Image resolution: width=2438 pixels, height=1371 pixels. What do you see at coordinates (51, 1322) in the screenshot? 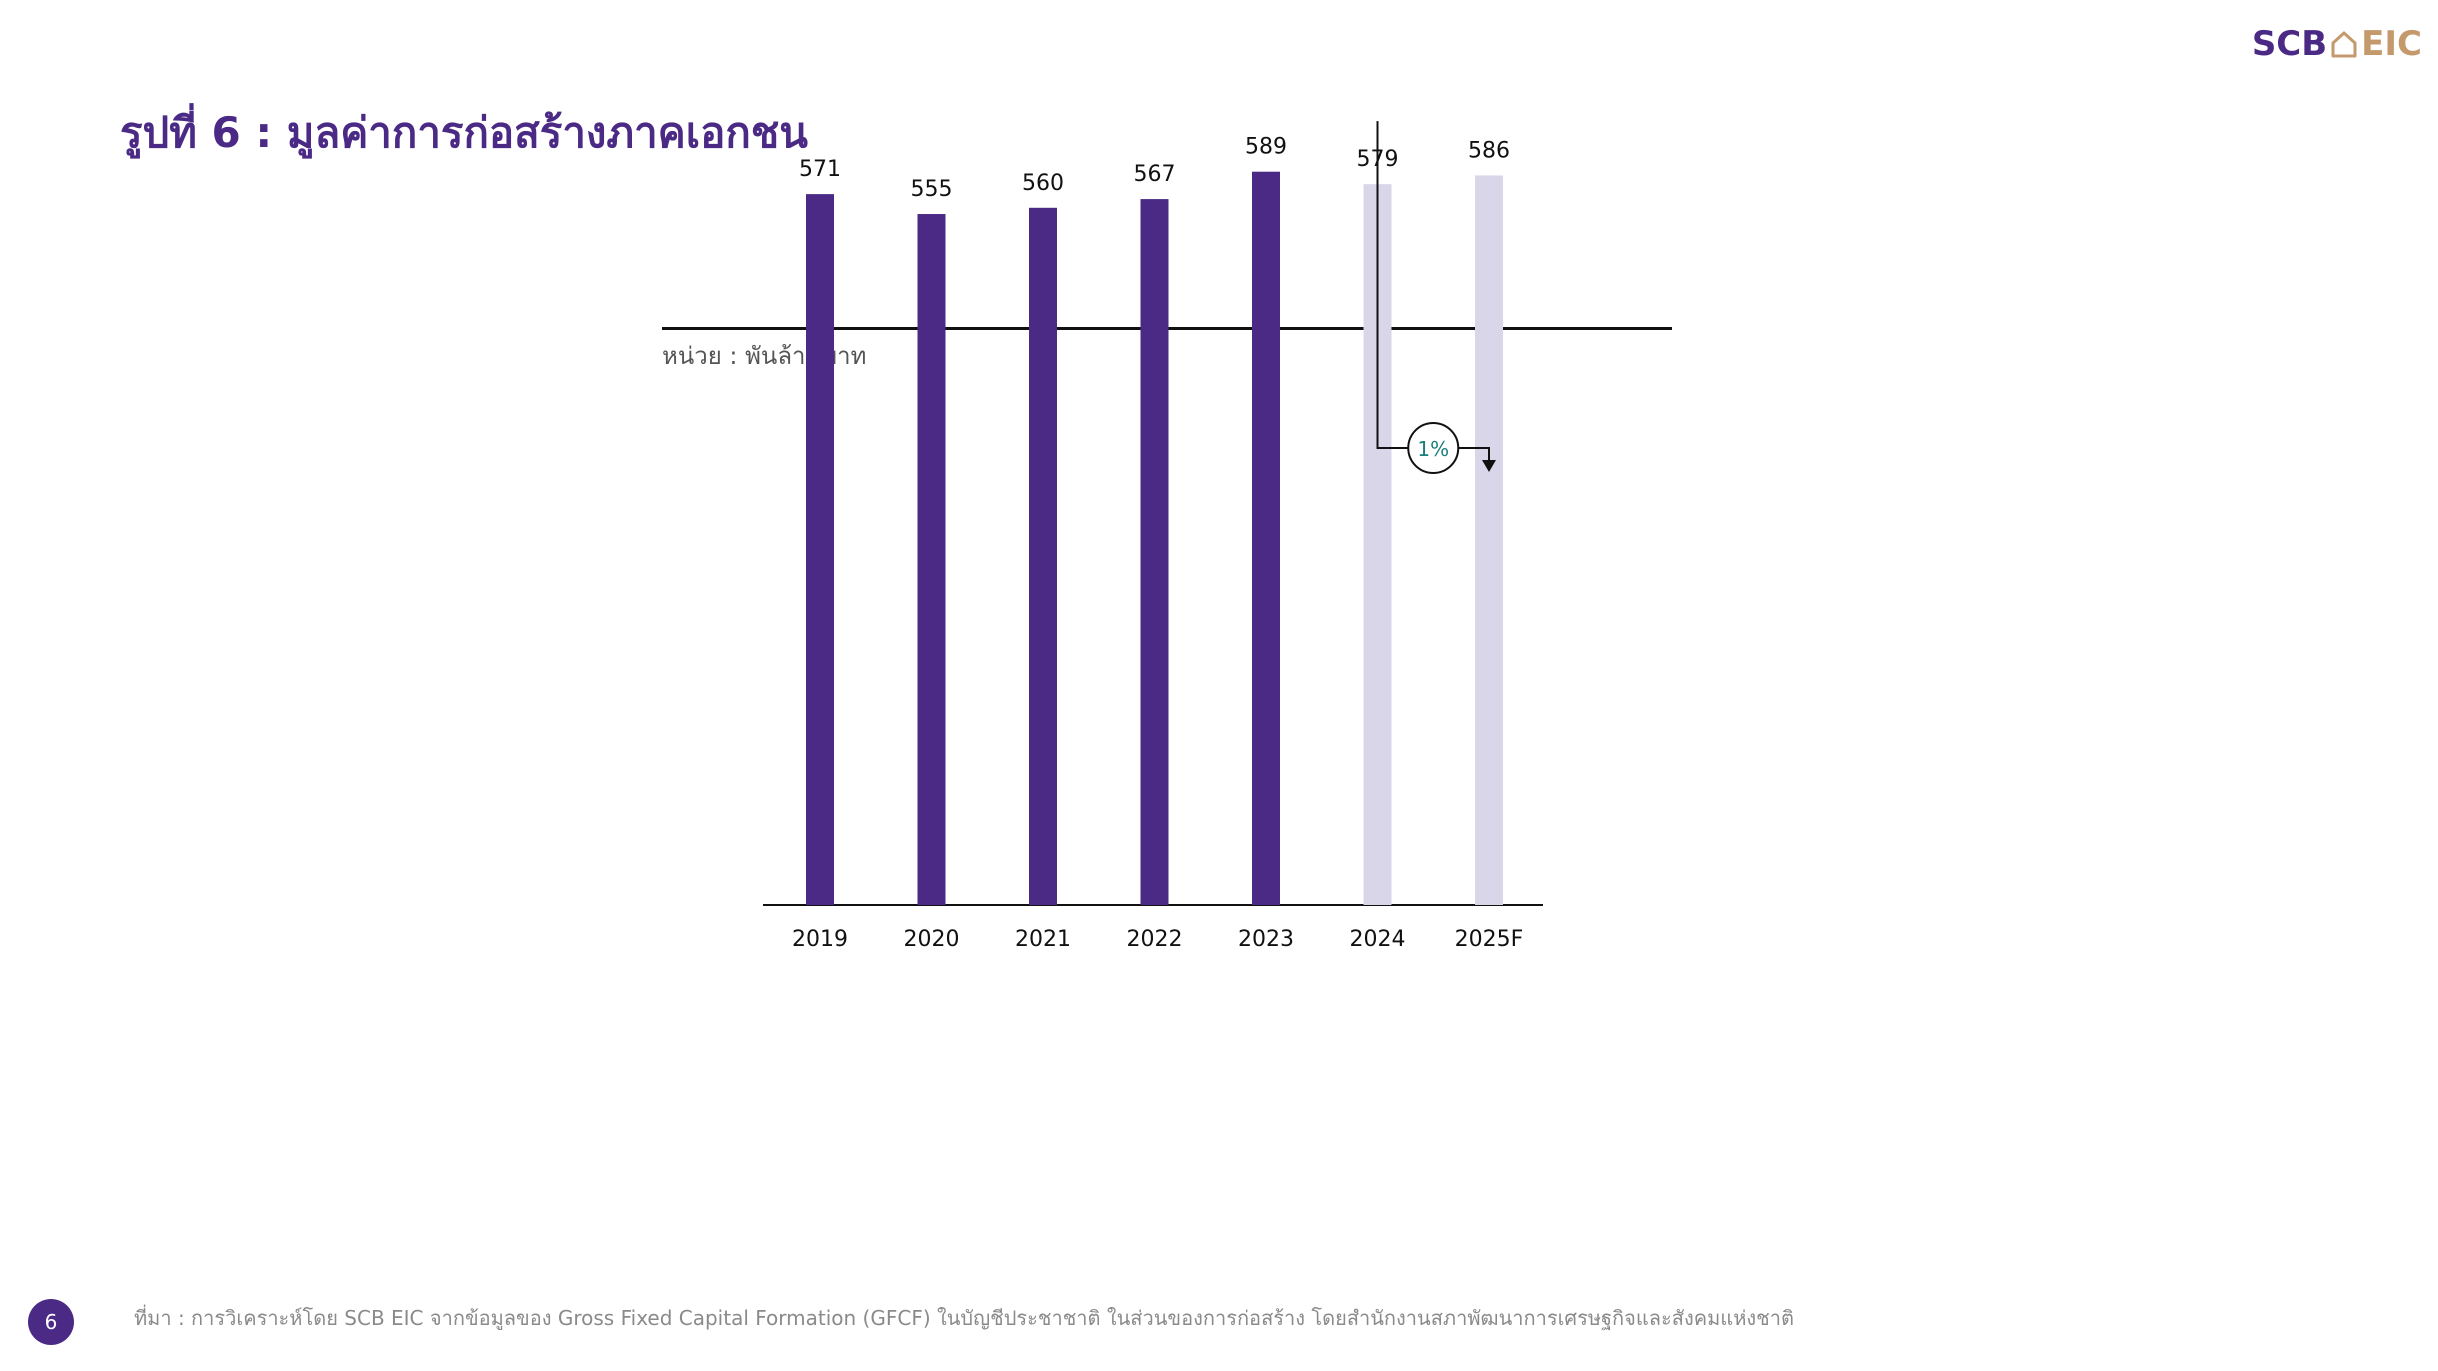
I see `page-number-badge: 6` at bounding box center [51, 1322].